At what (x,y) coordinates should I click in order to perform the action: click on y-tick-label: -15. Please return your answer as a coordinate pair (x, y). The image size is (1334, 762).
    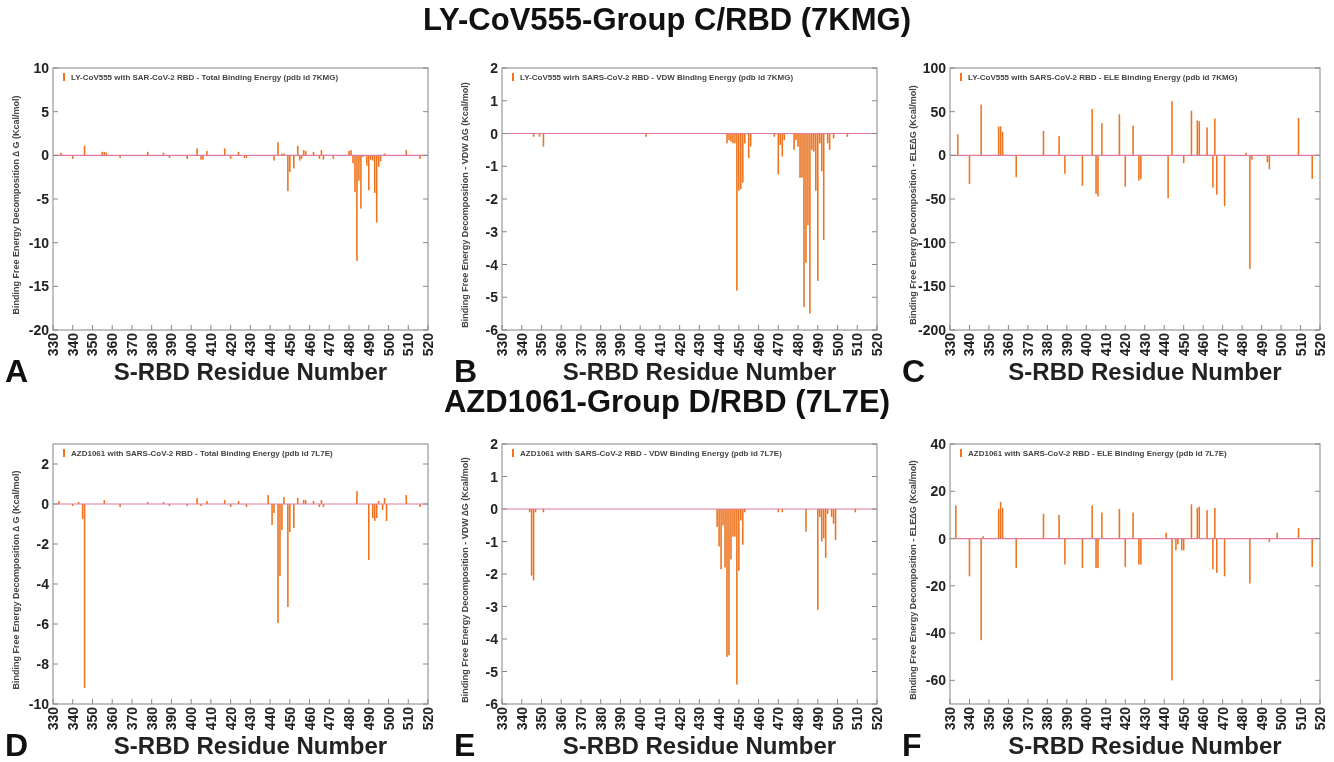
    Looking at the image, I should click on (39, 286).